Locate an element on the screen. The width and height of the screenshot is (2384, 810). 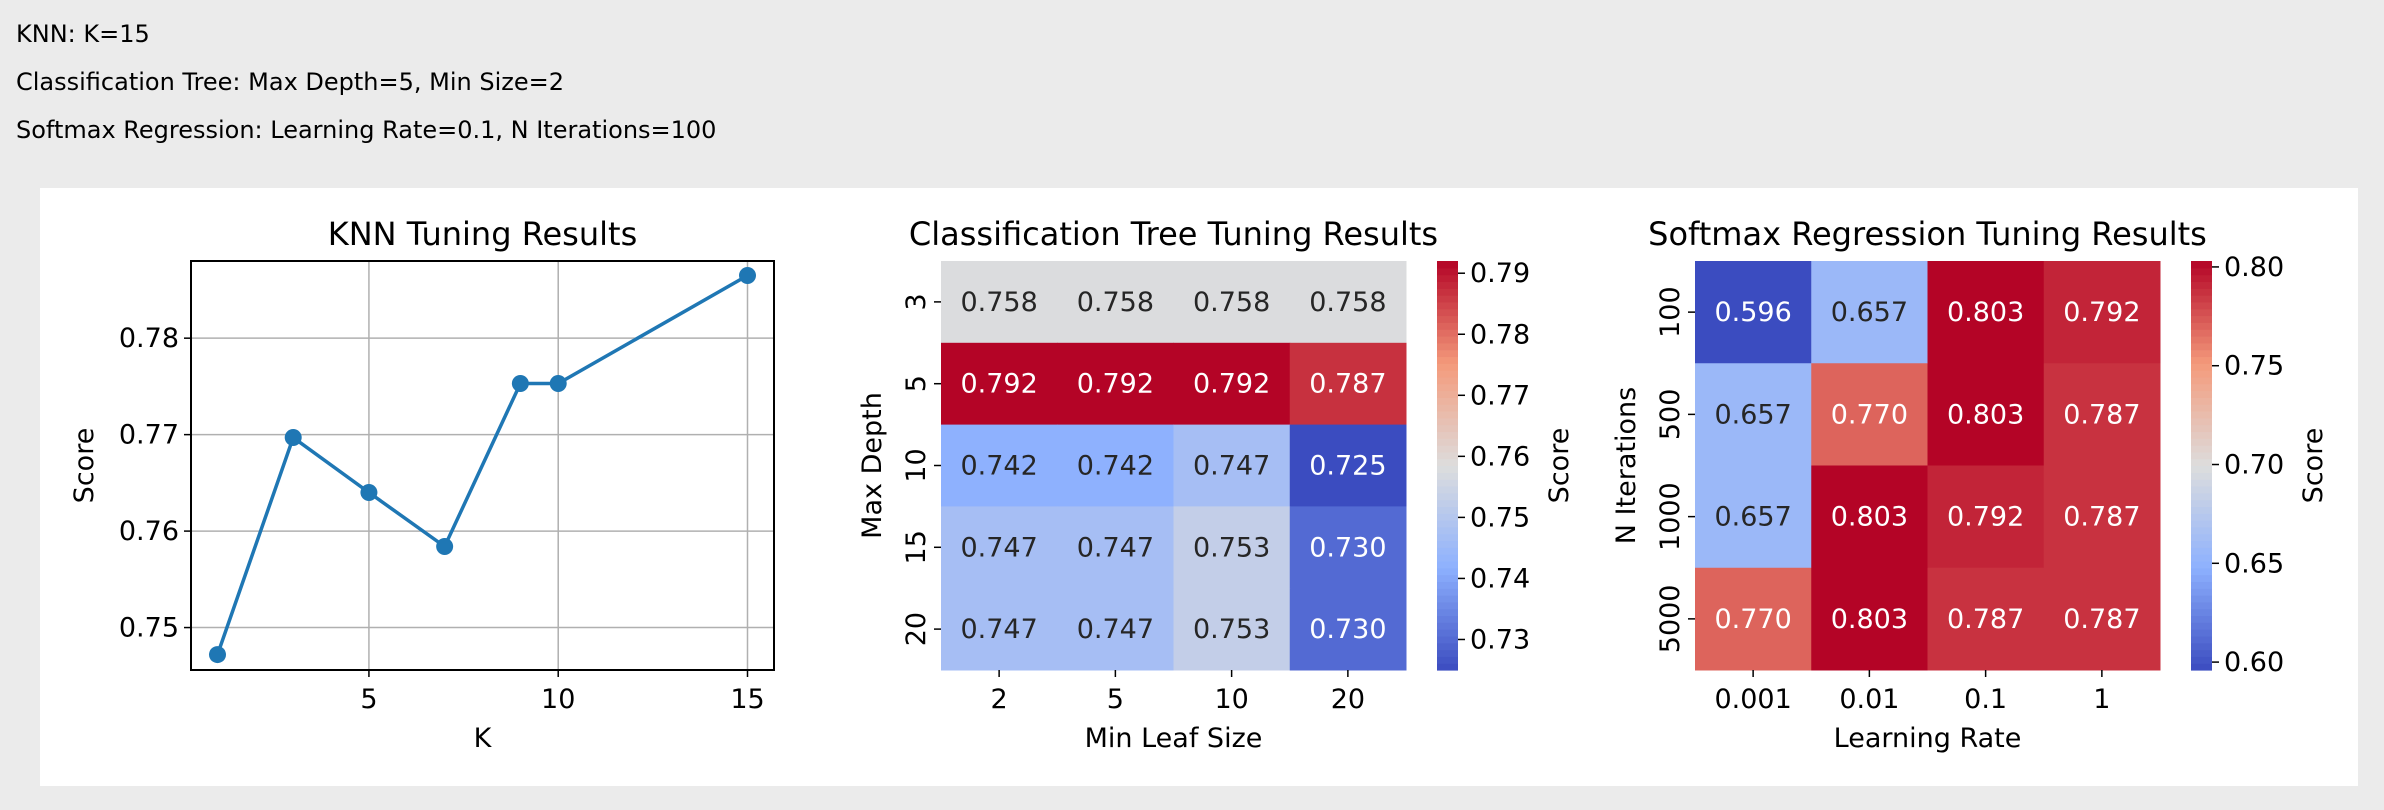
knn-series-line is located at coordinates (482, 464).